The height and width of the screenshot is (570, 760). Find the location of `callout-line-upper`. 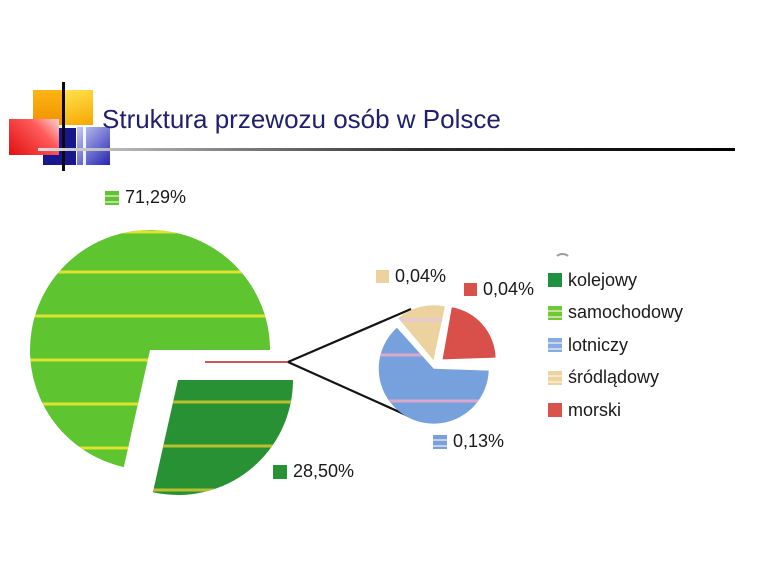

callout-line-upper is located at coordinates (349, 335).